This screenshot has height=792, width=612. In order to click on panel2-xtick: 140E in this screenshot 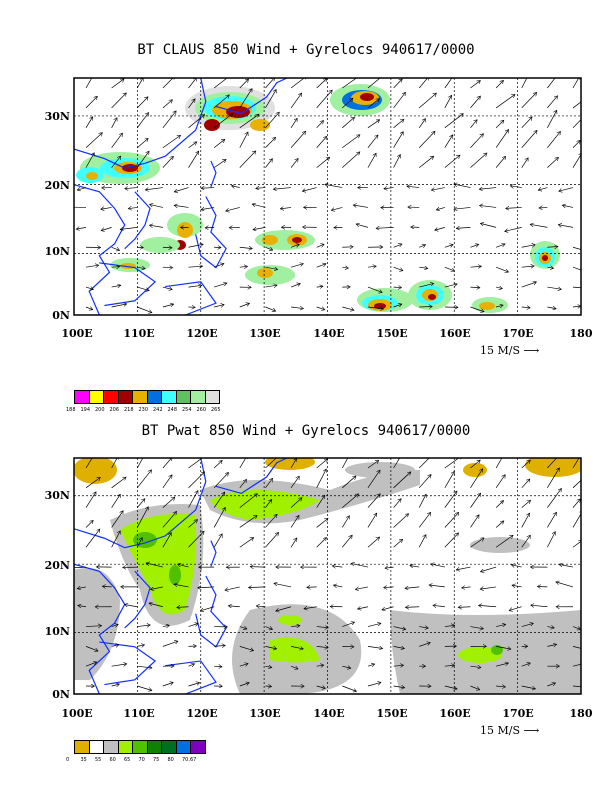, I will do `click(329, 713)`.